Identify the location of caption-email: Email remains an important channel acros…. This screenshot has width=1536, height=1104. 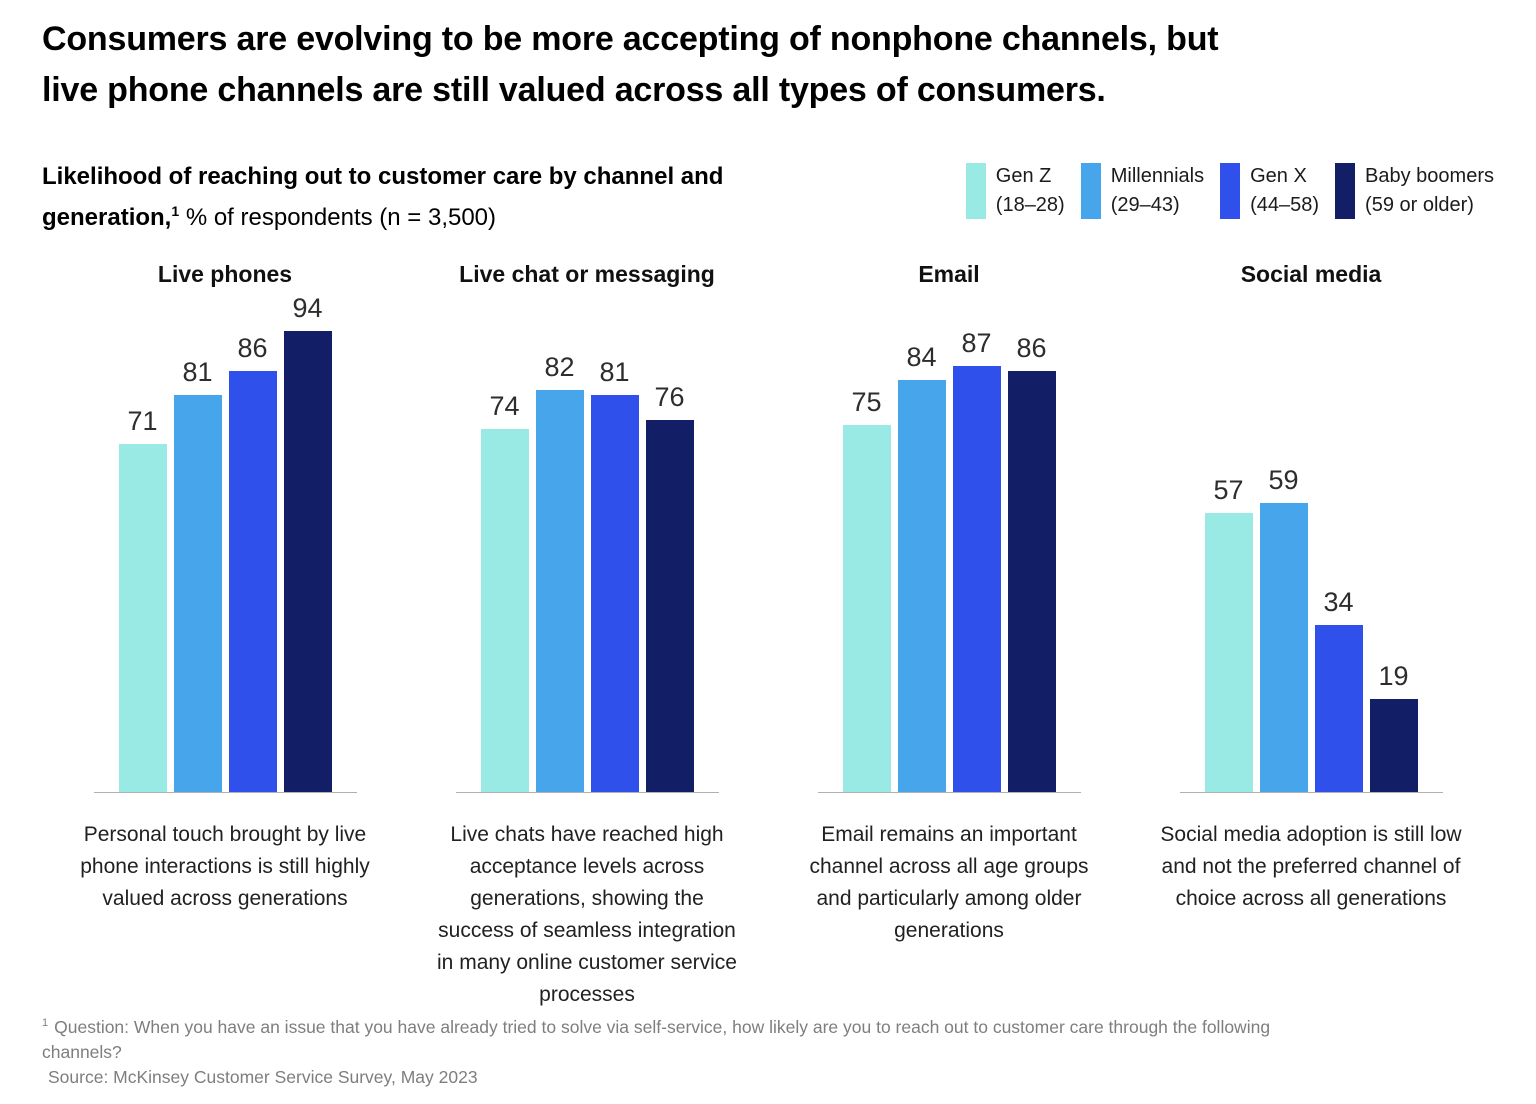
(949, 882).